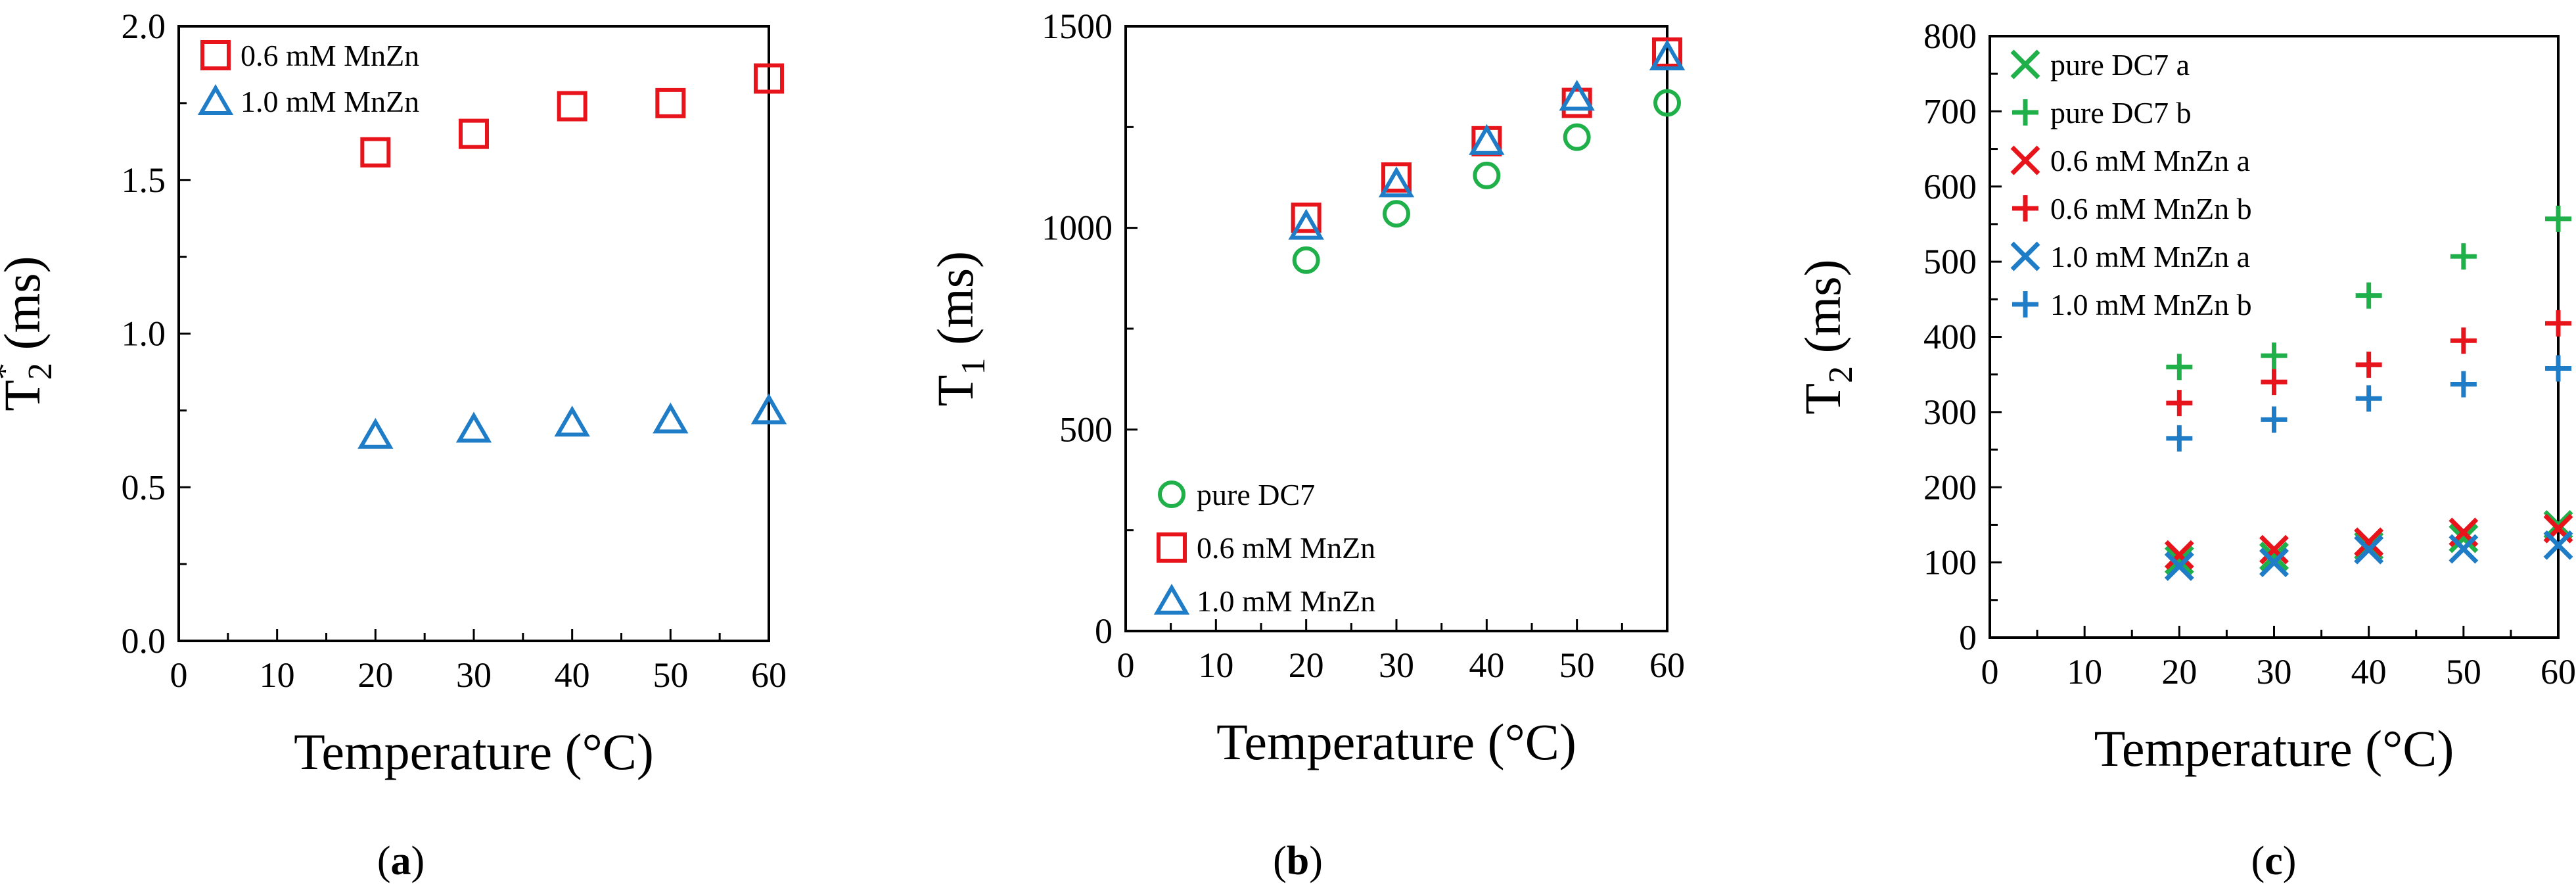  What do you see at coordinates (1950, 412) in the screenshot?
I see `y-tick-label: 300` at bounding box center [1950, 412].